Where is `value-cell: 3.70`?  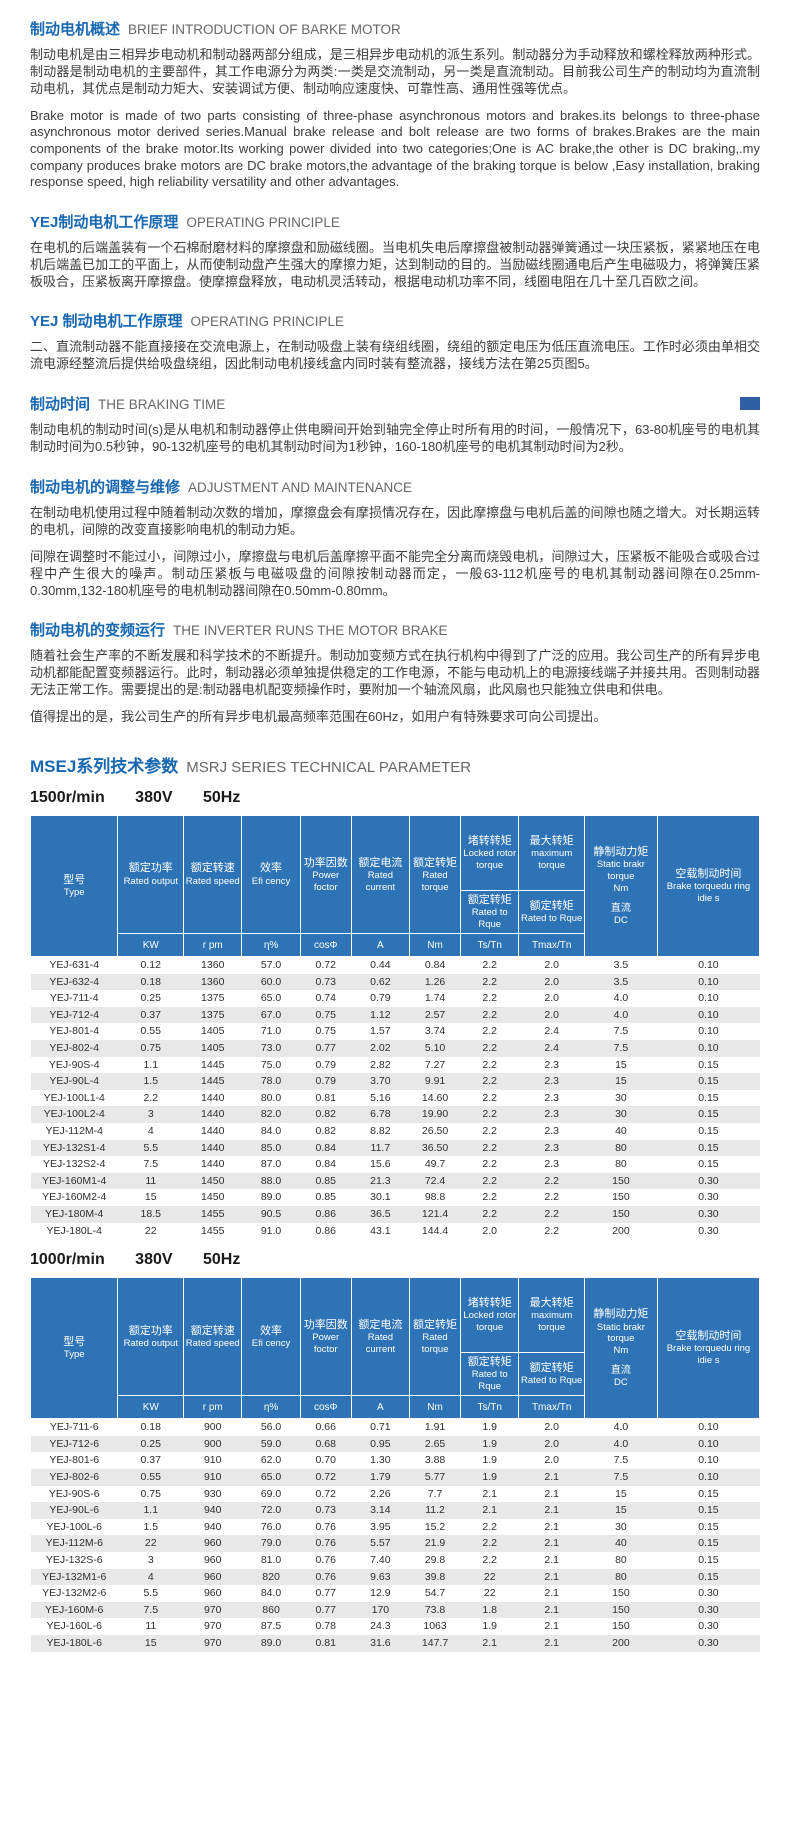
value-cell: 3.70 is located at coordinates (380, 1081).